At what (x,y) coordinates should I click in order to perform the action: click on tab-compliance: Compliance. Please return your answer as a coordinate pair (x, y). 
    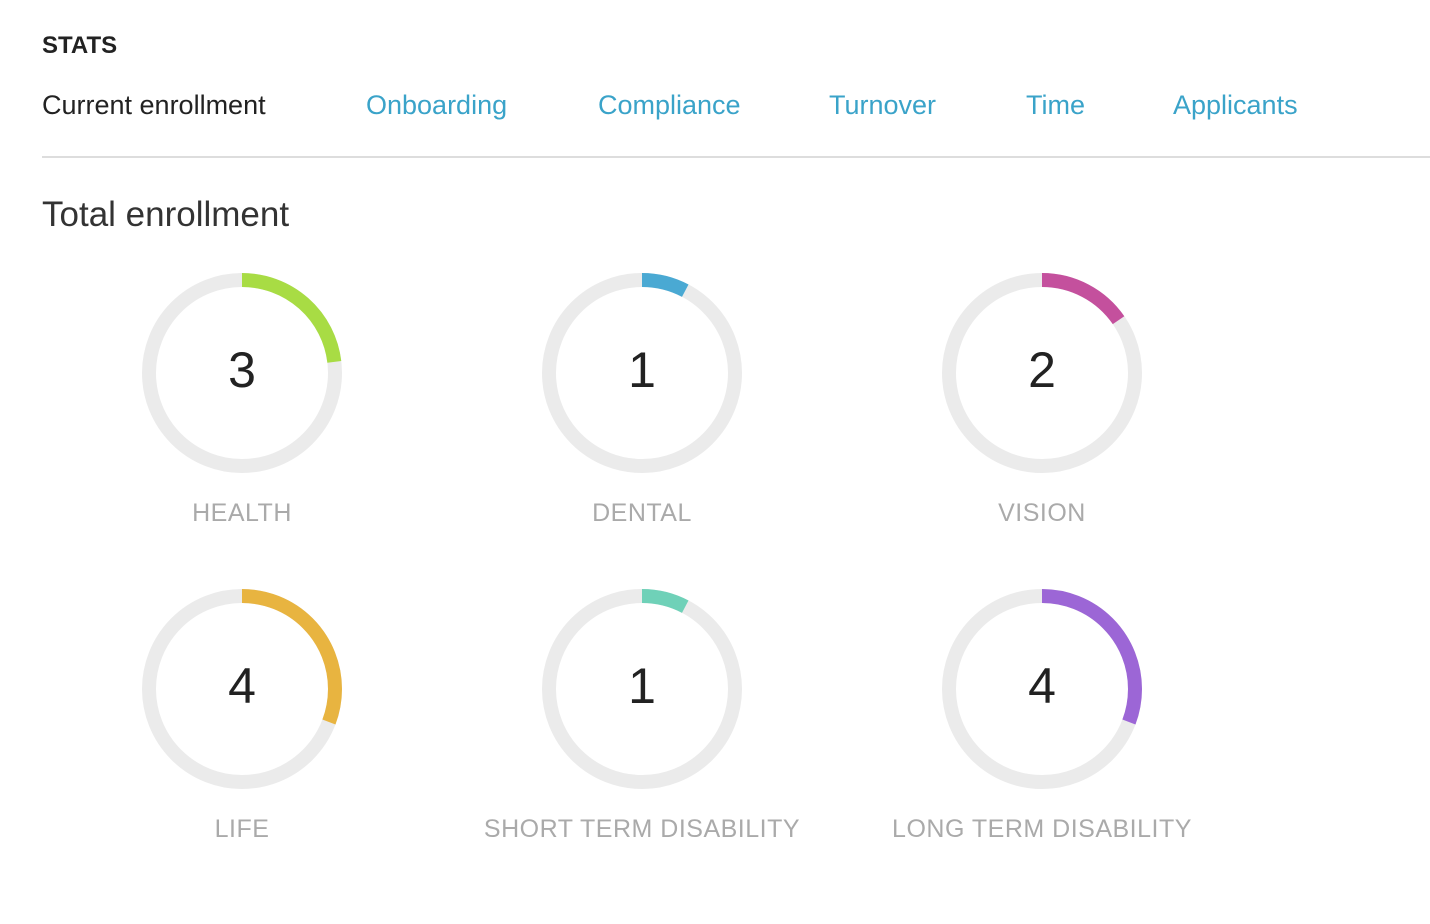
    Looking at the image, I should click on (669, 105).